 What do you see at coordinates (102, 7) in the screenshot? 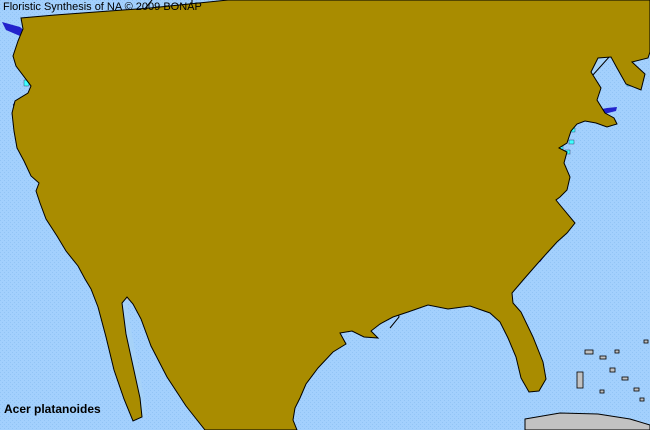
I see `map-title: Floristic Synthesis of NA © 2009 BONAP` at bounding box center [102, 7].